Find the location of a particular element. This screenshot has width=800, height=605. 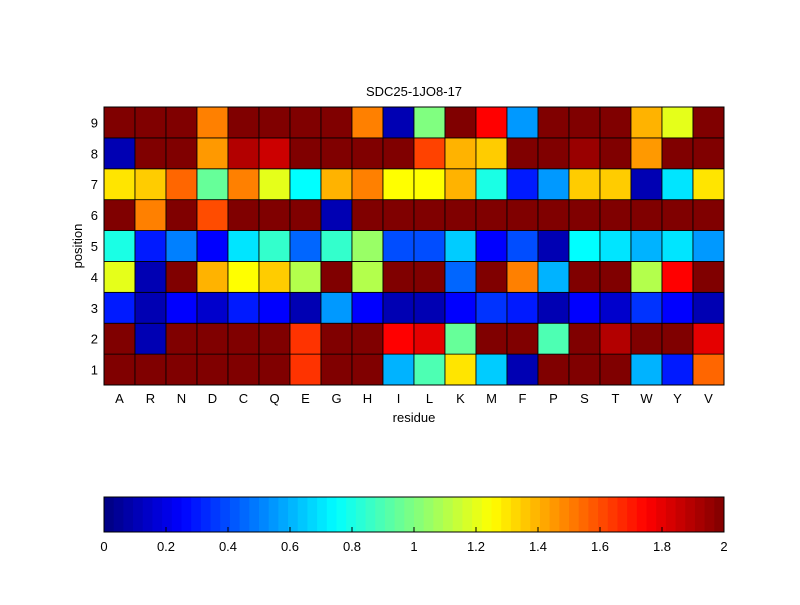

y-tick-label: 6 is located at coordinates (94, 215).